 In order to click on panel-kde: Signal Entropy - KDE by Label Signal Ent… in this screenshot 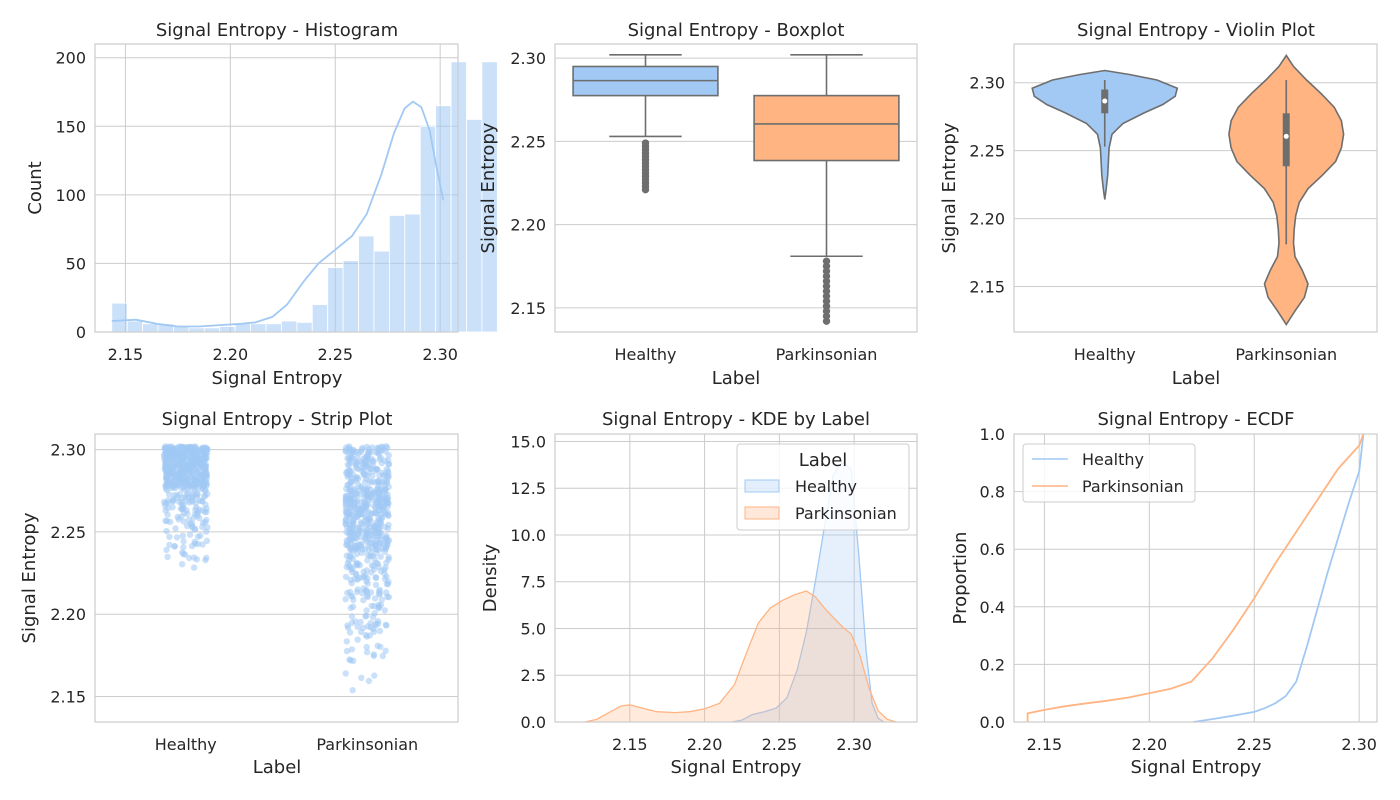, I will do `click(699, 593)`.